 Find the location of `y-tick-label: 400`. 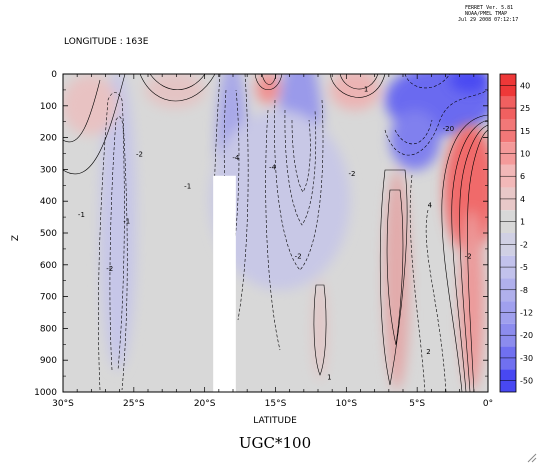

y-tick-label: 400 is located at coordinates (48, 202).